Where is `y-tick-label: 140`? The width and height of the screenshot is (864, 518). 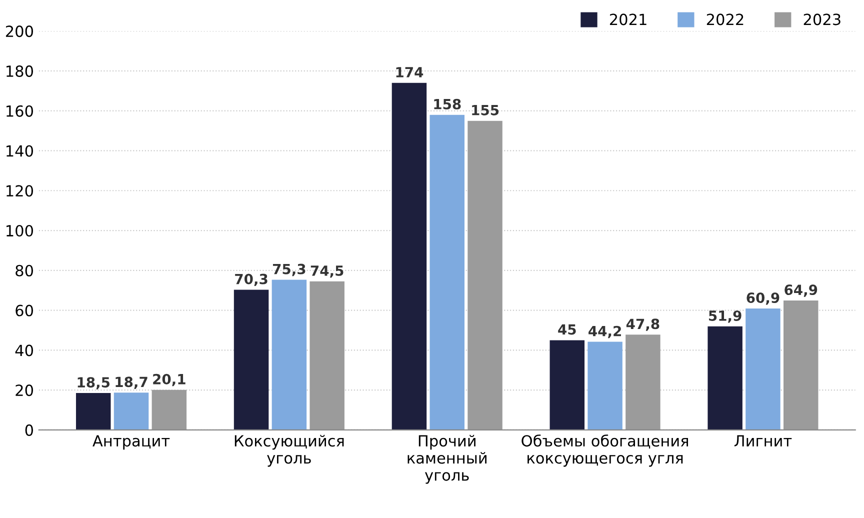 y-tick-label: 140 is located at coordinates (20, 151).